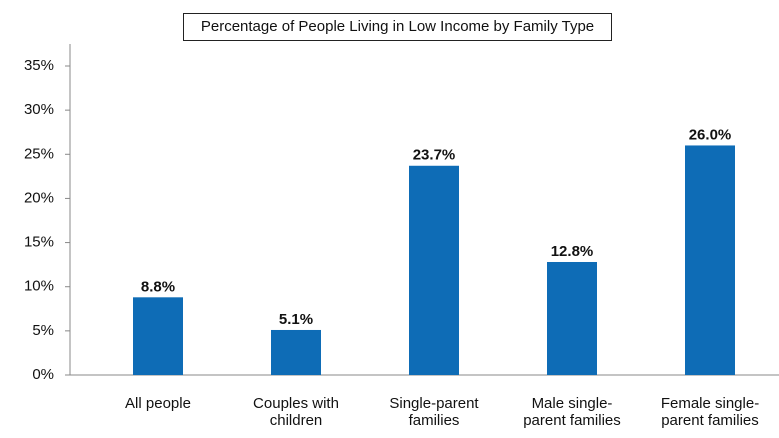  I want to click on y-tick-label: 0%, so click(43, 374).